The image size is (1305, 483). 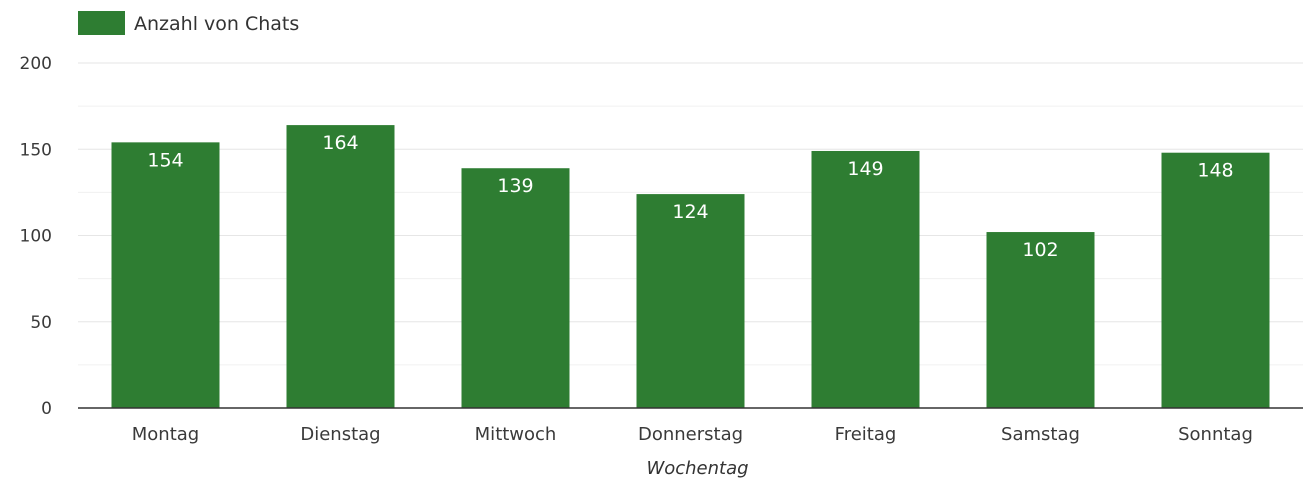 I want to click on x-tick-label: Donnerstag, so click(x=690, y=434).